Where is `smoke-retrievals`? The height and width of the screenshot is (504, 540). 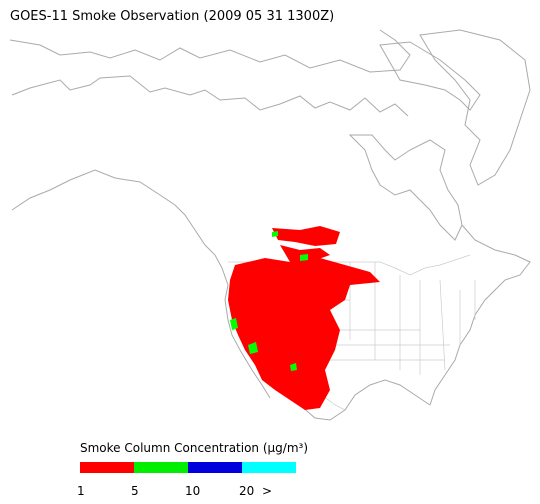 smoke-retrievals is located at coordinates (304, 318).